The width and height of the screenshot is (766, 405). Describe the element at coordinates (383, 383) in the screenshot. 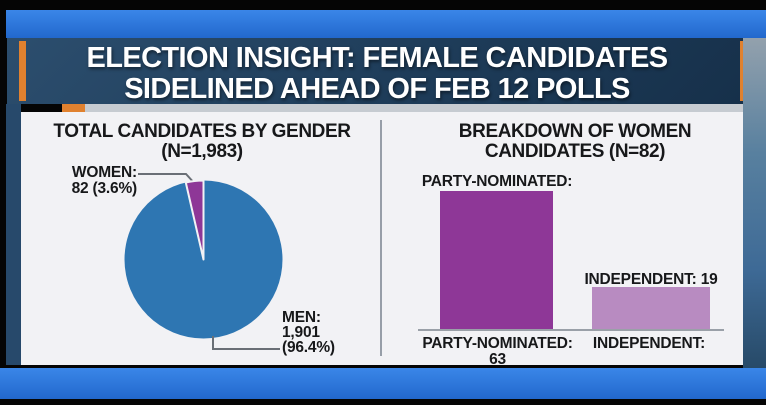

I see `bottom-blue-strip` at that location.